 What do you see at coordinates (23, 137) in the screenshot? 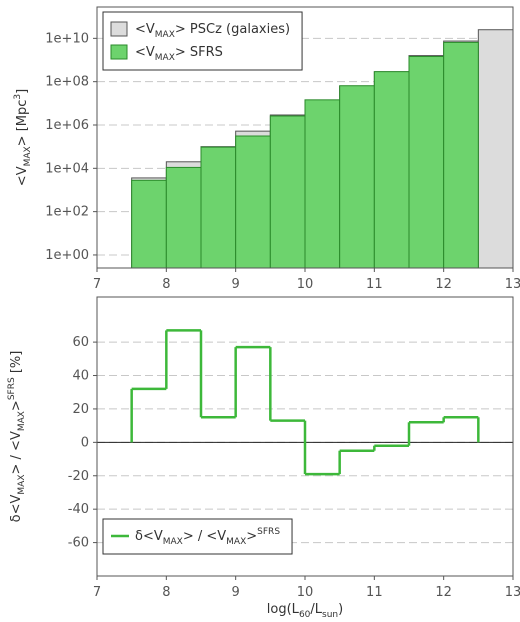
I see `y-axis-label: <VMAX> [Mpc3]` at bounding box center [23, 137].